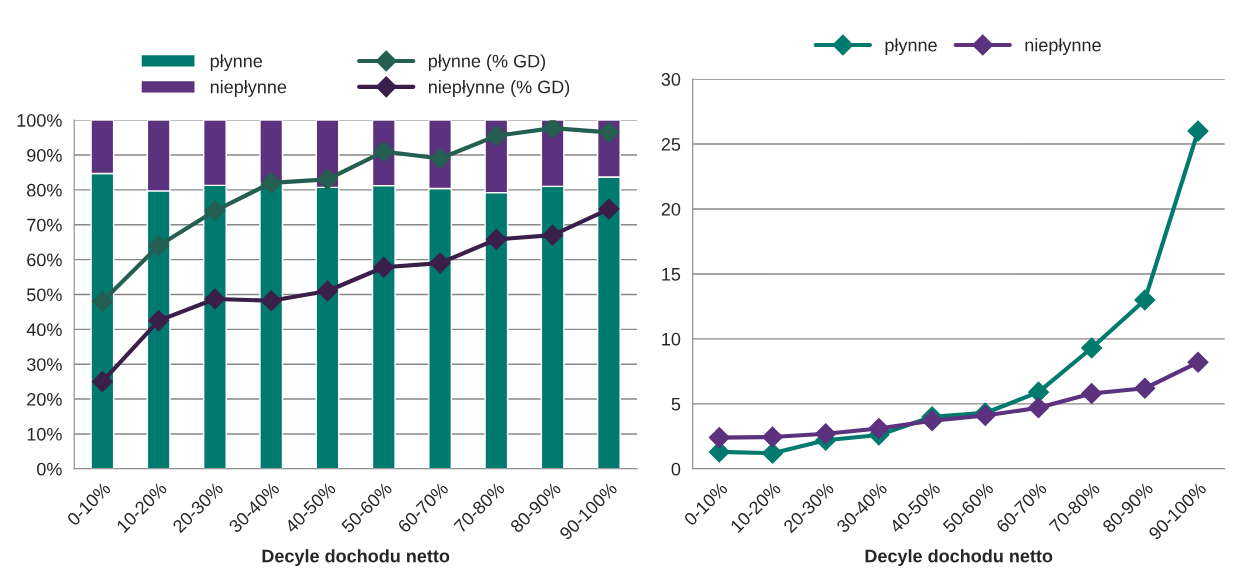 The image size is (1237, 586). Describe the element at coordinates (44, 330) in the screenshot. I see `y-tick-label: 40%` at that location.